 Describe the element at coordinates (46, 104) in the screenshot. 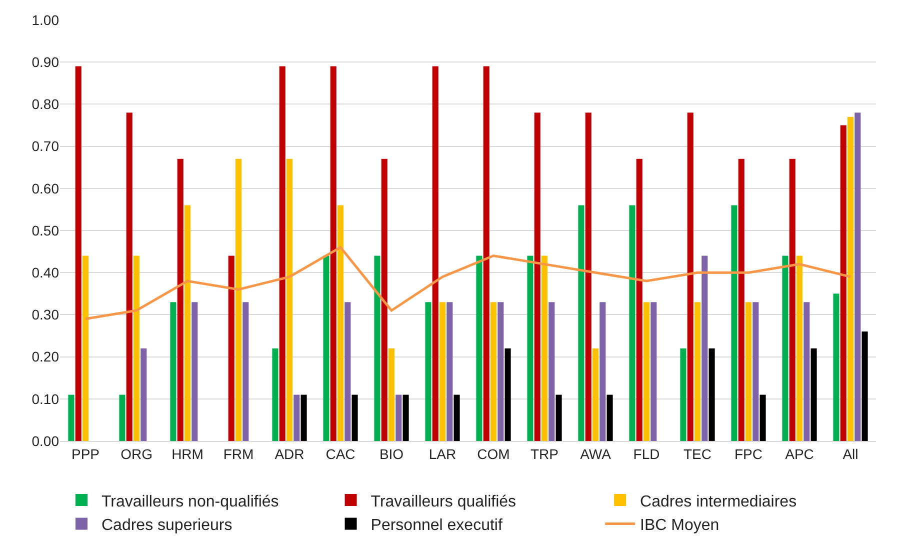

I see `y-tick-label: 0.80` at that location.